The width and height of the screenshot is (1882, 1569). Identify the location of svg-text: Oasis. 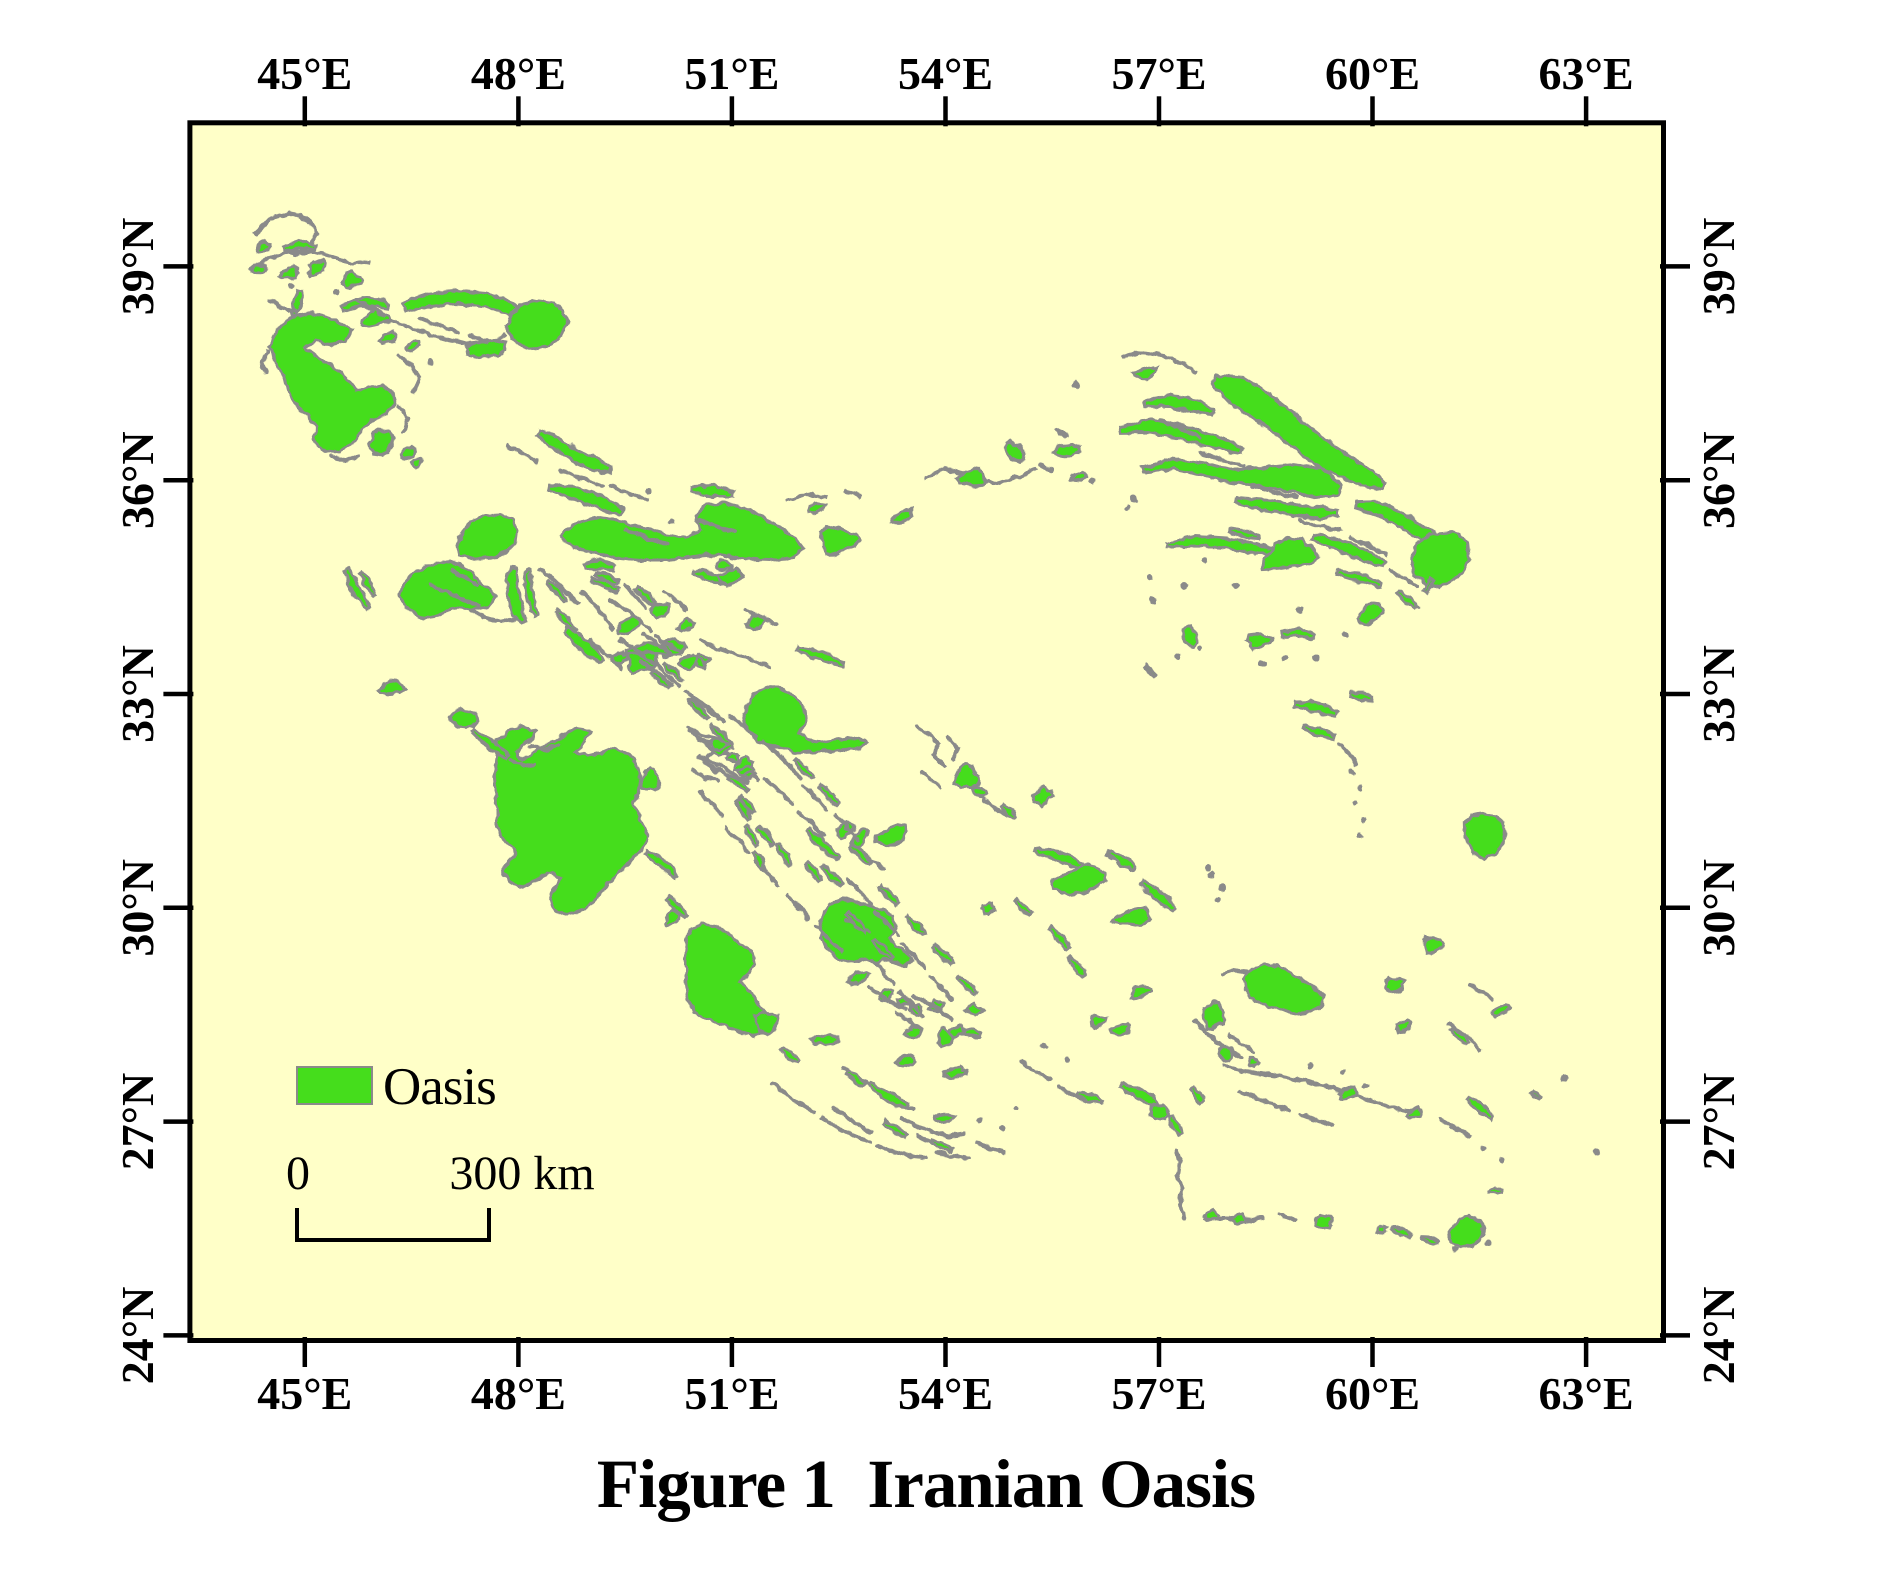
(439, 1087).